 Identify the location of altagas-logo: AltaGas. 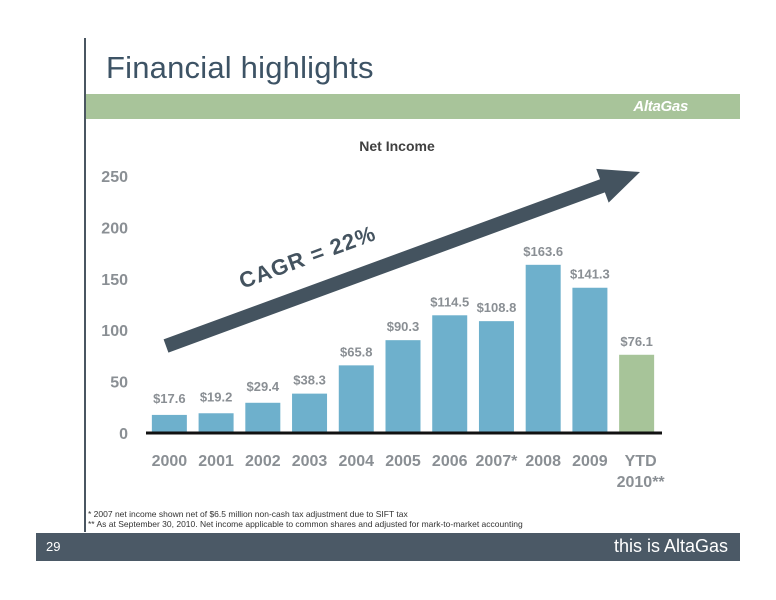
(660, 106).